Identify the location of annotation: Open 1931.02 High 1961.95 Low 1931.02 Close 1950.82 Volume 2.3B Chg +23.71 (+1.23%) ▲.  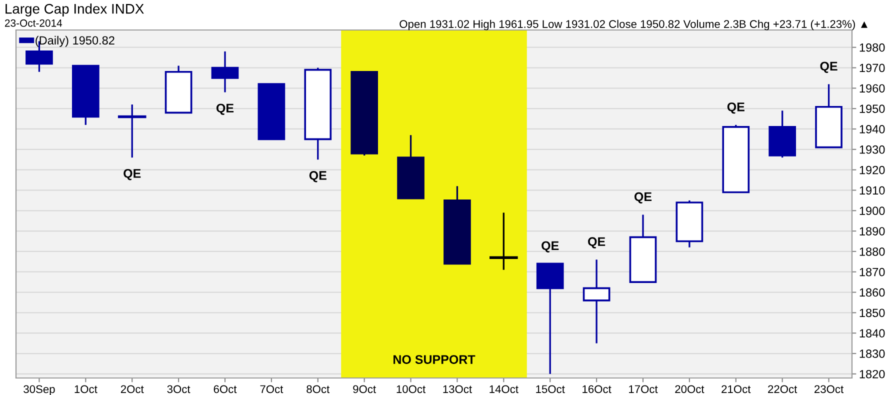
(634, 25).